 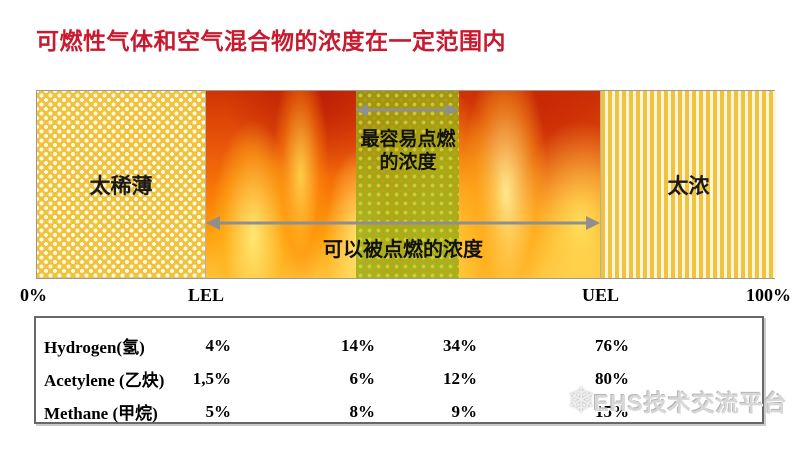 What do you see at coordinates (403, 378) in the screenshot?
I see `table-row: Acetylene (乙炔) 1,5% 6% 12% 80%` at bounding box center [403, 378].